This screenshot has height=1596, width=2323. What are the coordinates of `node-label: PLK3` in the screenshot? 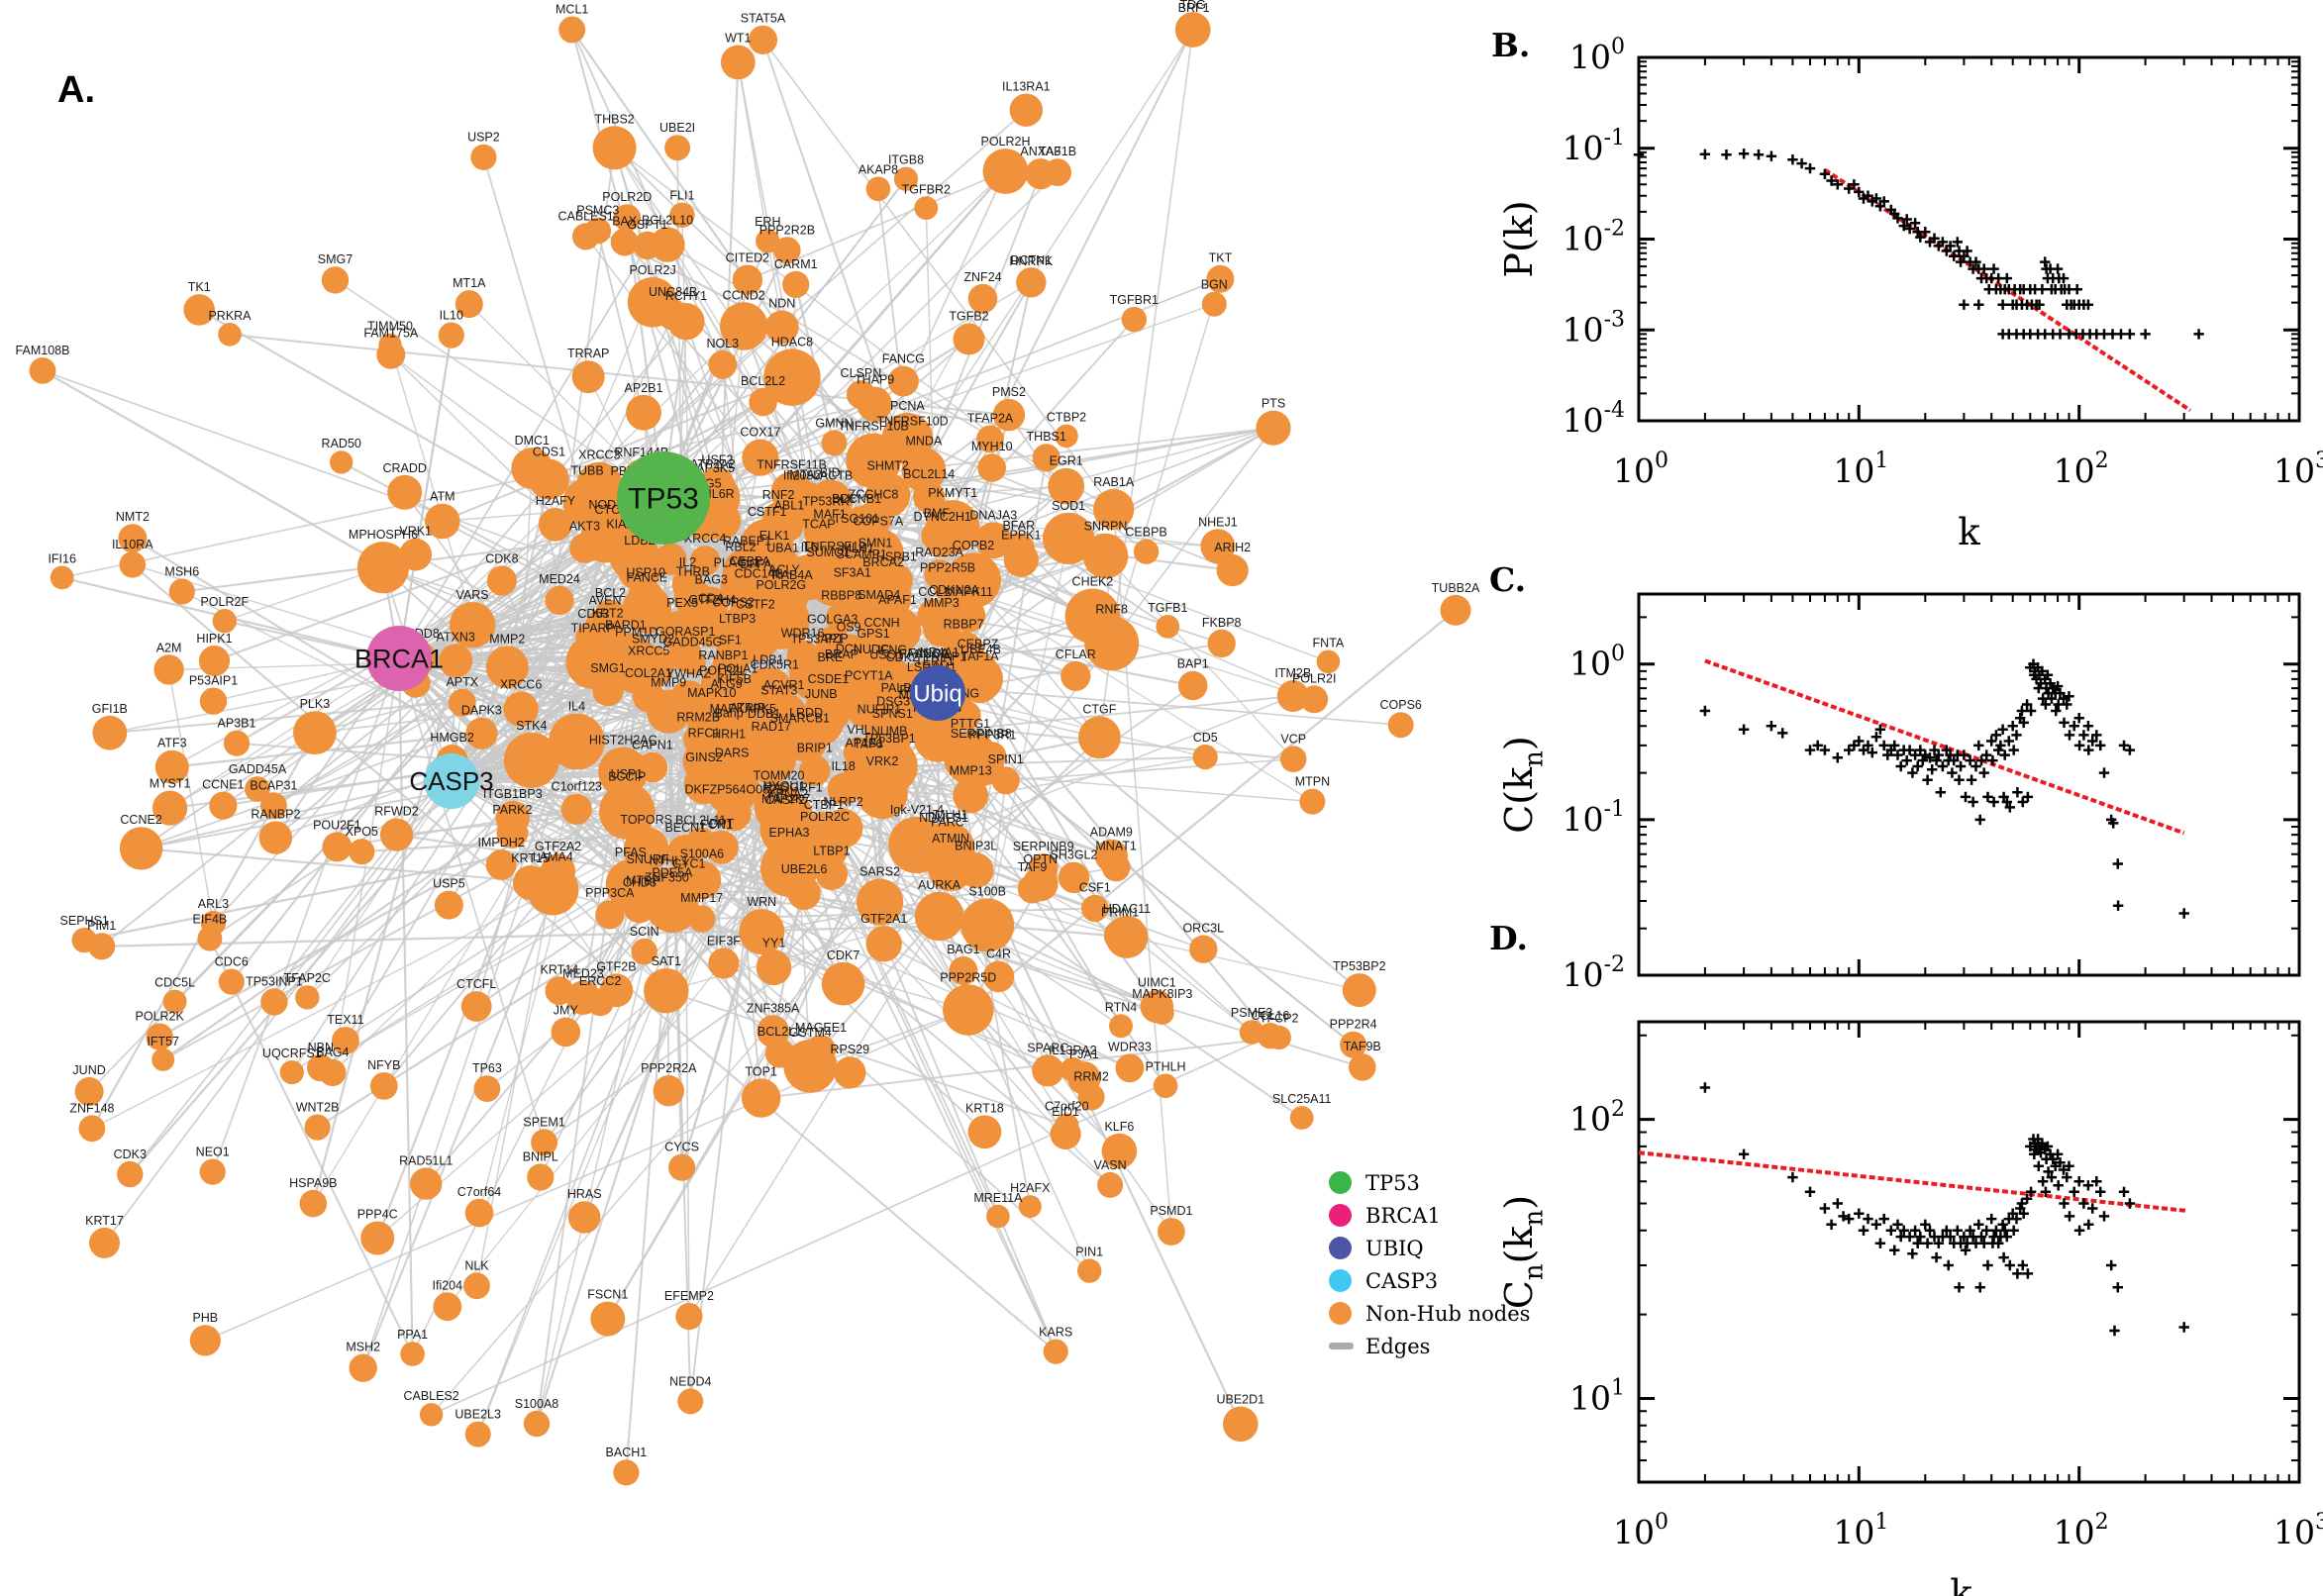 It's located at (315, 704).